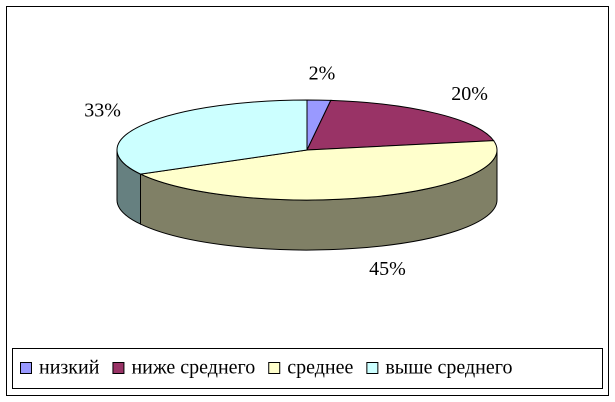 This screenshot has height=402, width=615. I want to click on data-label: 2%, so click(322, 74).